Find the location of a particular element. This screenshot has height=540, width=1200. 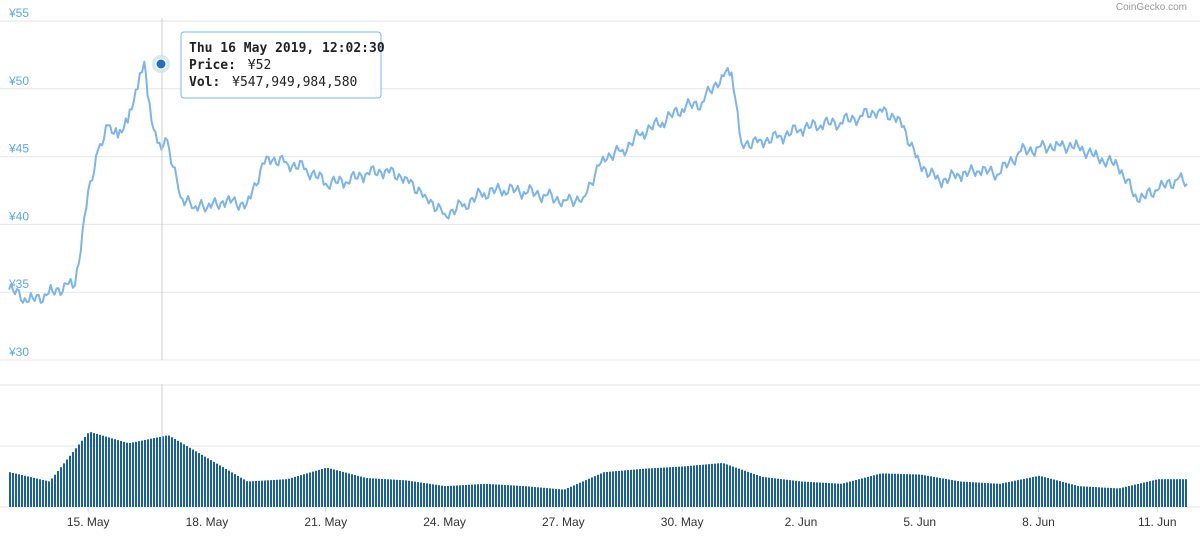

x-tick-label: 11. Jun is located at coordinates (1157, 522).